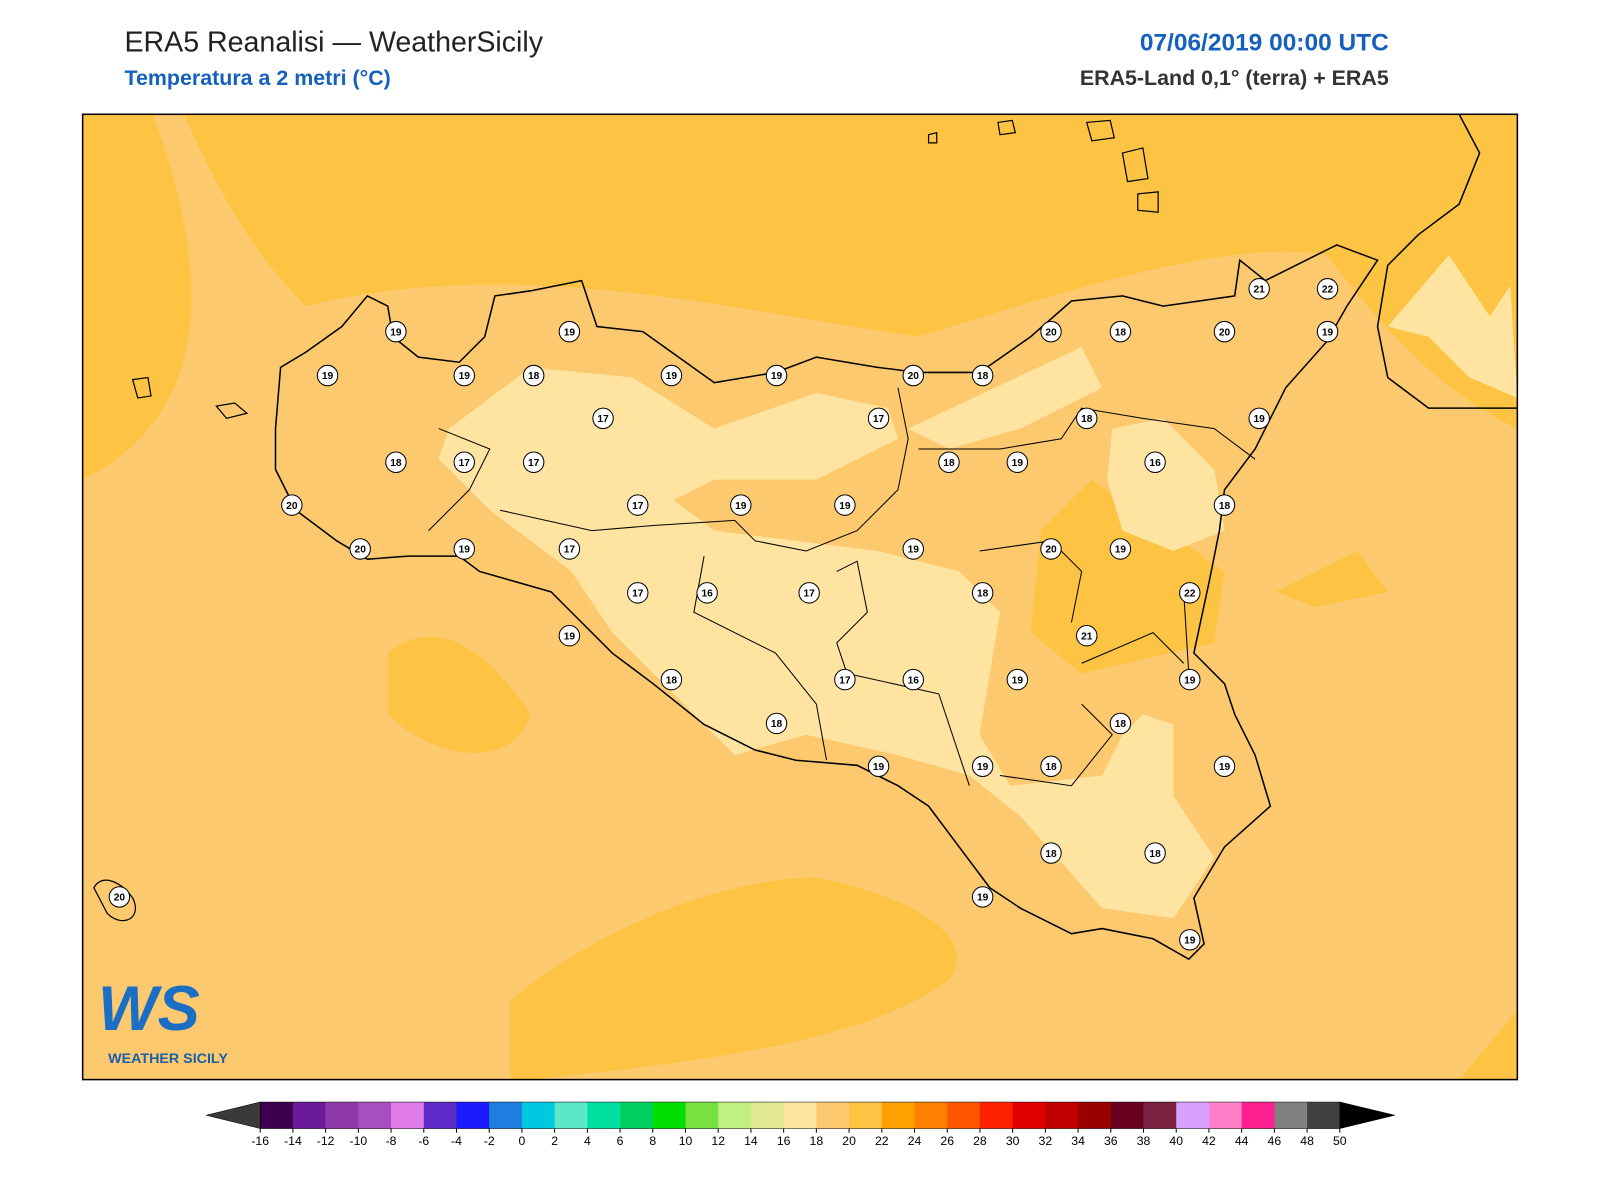 Image resolution: width=1600 pixels, height=1200 pixels. Describe the element at coordinates (1242, 1141) in the screenshot. I see `colorbar-tick-label: 44` at that location.